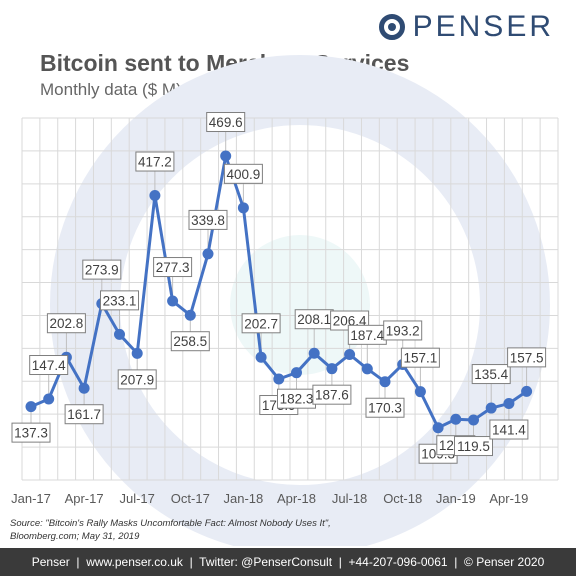 The width and height of the screenshot is (576, 576). Describe the element at coordinates (296, 498) in the screenshot. I see `x-tick-label: Apr-18` at that location.